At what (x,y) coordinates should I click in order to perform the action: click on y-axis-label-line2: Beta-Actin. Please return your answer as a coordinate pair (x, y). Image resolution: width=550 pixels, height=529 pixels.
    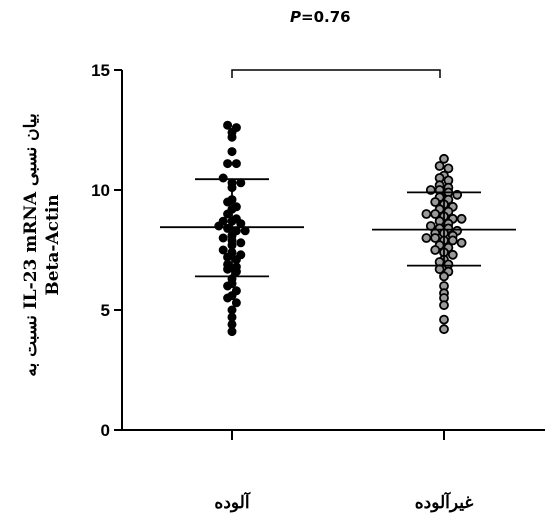
    Looking at the image, I should click on (53, 245).